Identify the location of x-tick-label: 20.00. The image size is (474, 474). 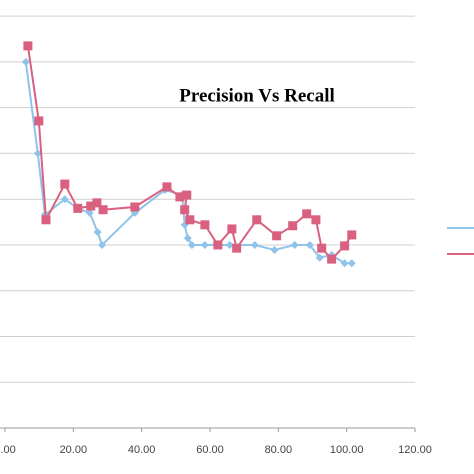
(74, 450).